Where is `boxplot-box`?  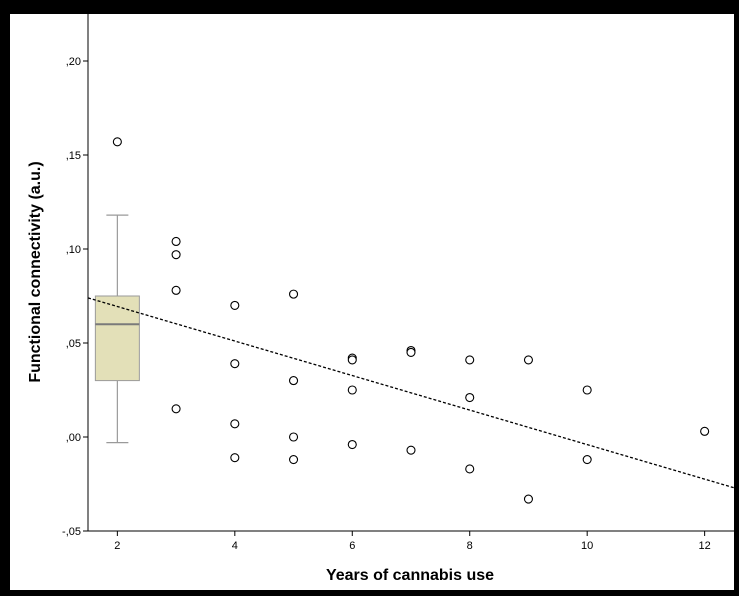 boxplot-box is located at coordinates (117, 338).